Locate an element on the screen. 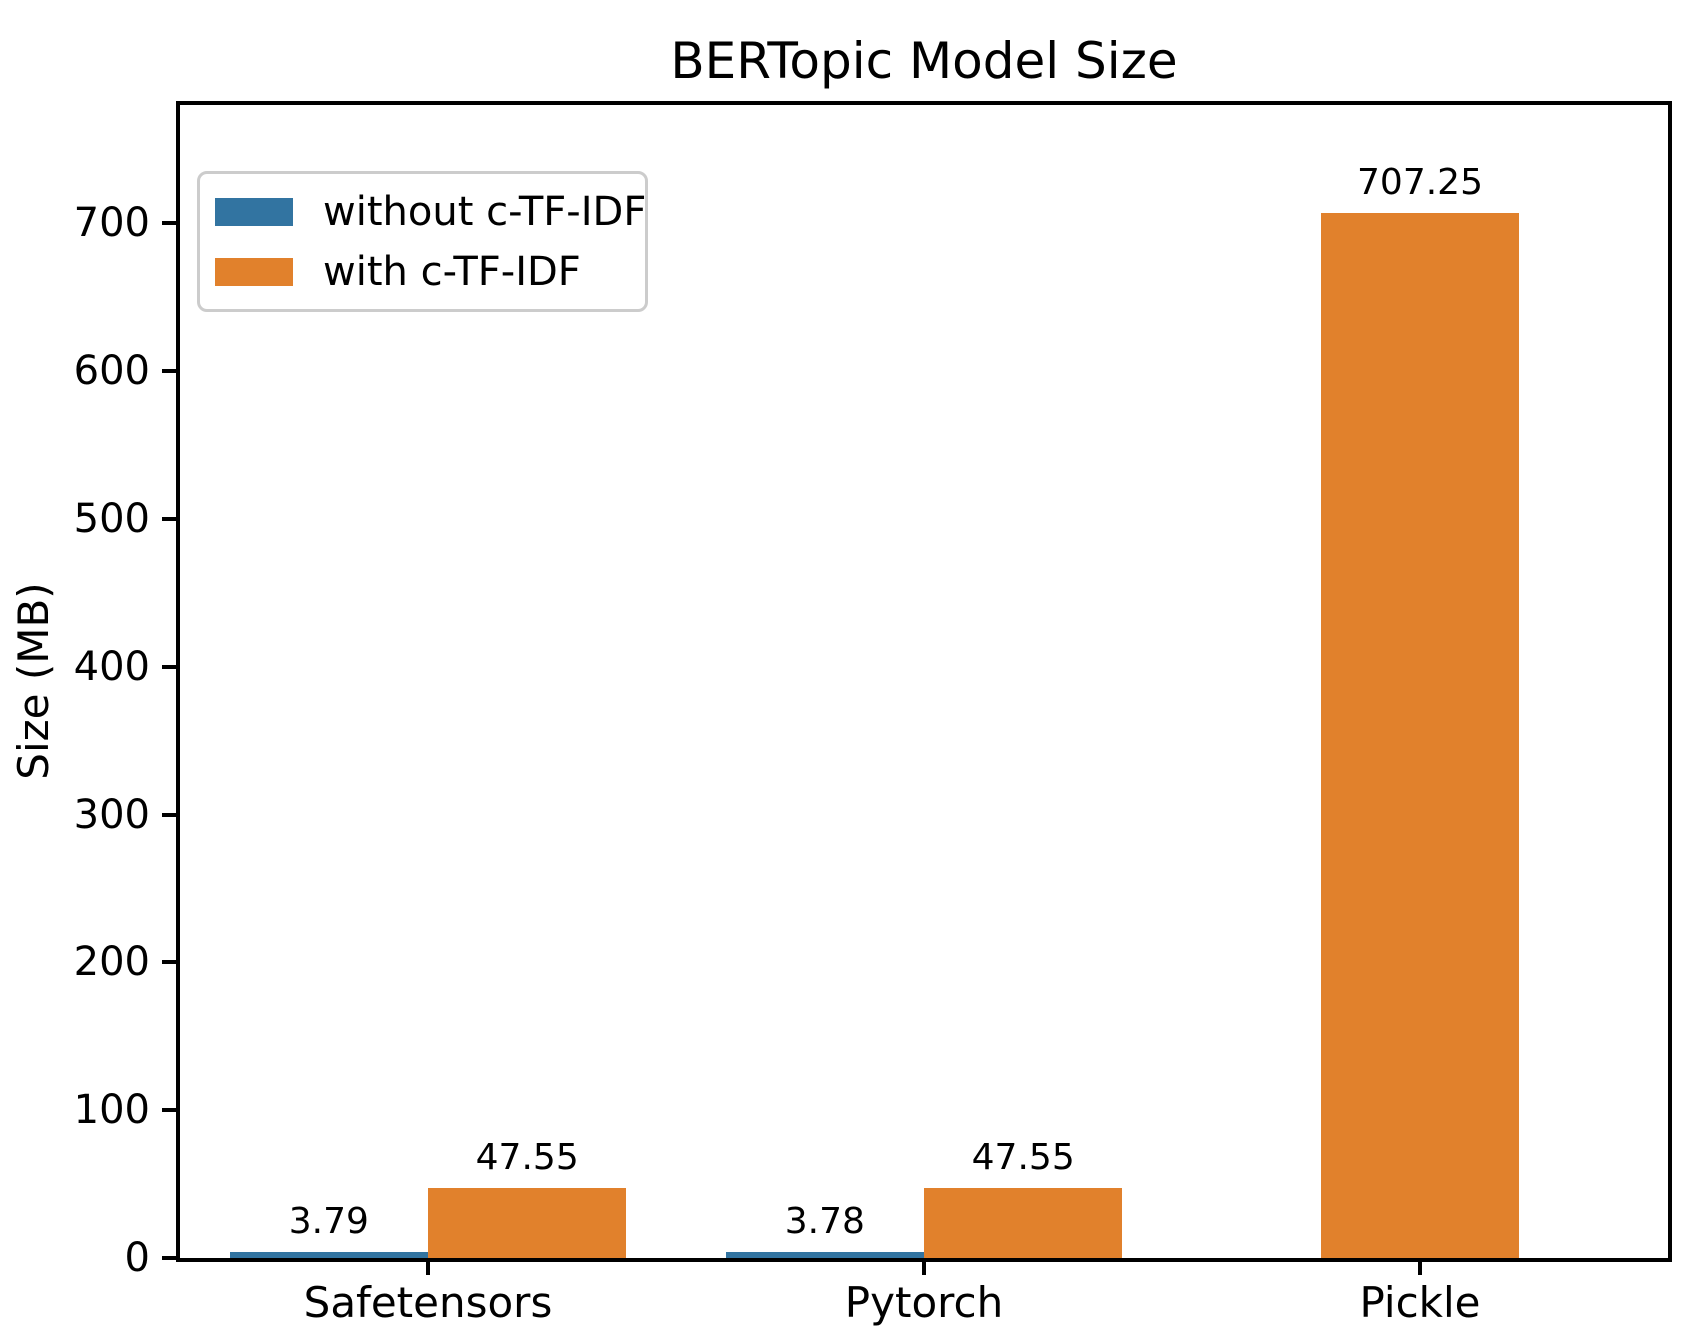  bar-value-label: 3.78 is located at coordinates (824, 1222).